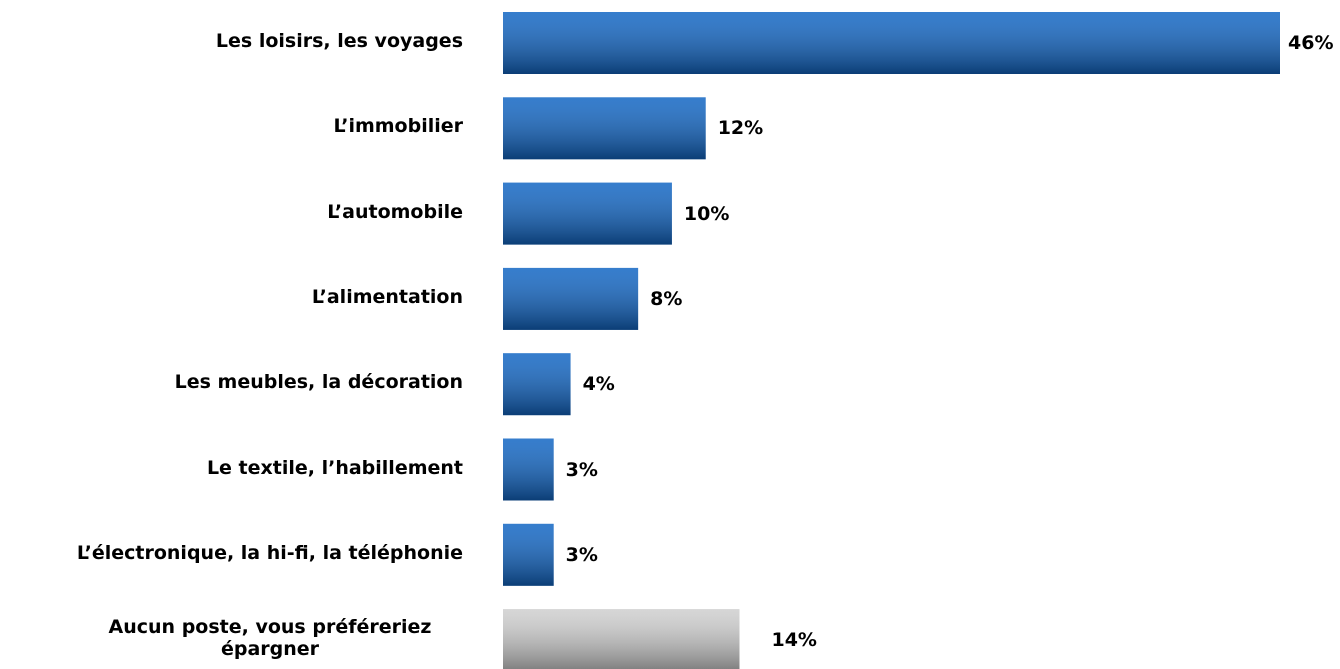 This screenshot has height=669, width=1340. What do you see at coordinates (1311, 43) in the screenshot?
I see `value-label: 46%` at bounding box center [1311, 43].